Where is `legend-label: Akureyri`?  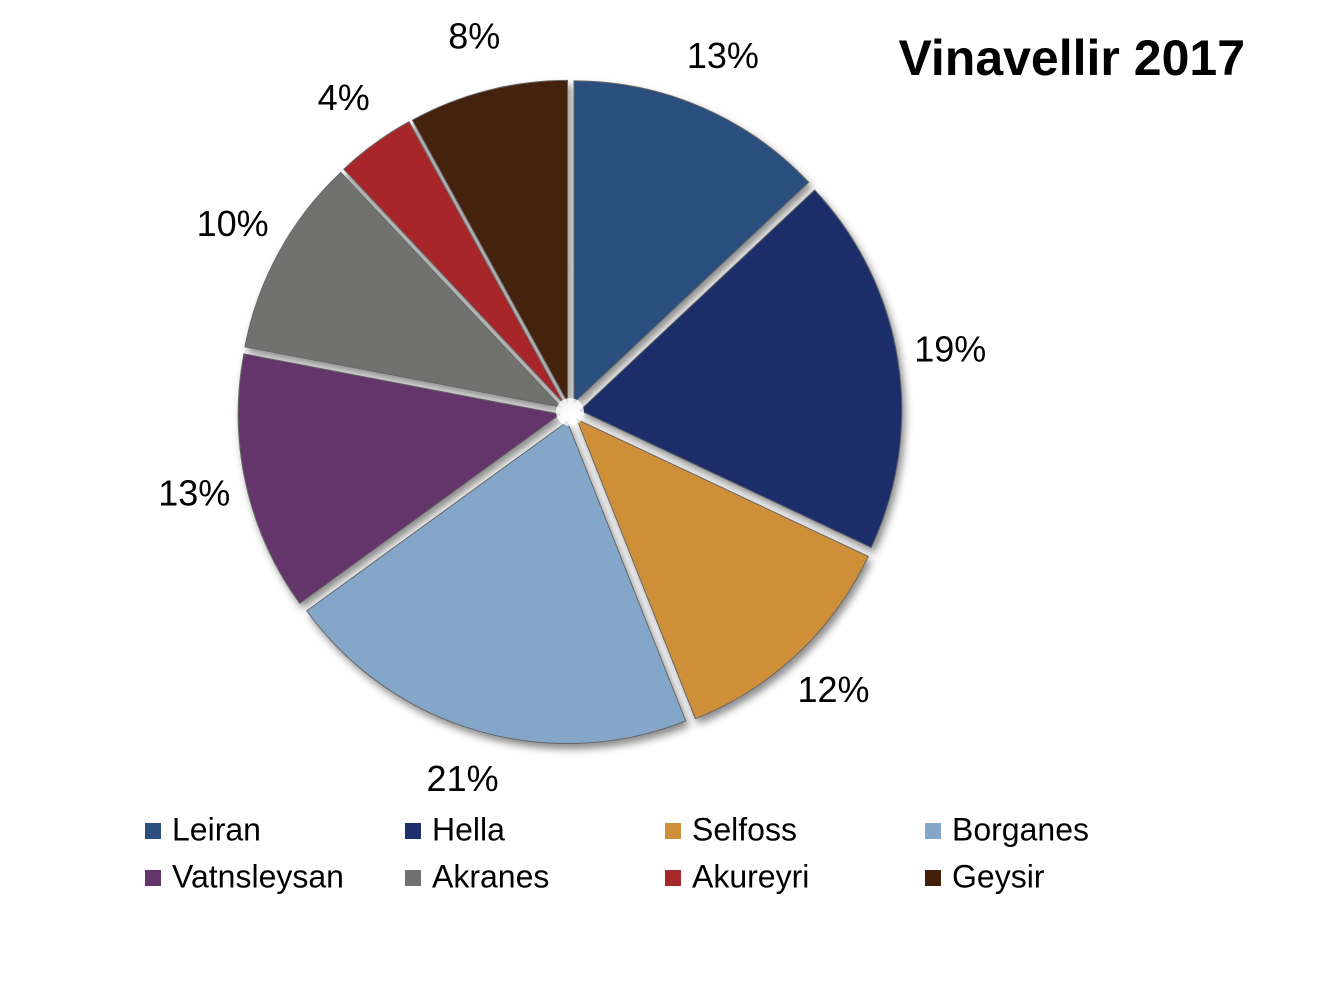
legend-label: Akureyri is located at coordinates (750, 876).